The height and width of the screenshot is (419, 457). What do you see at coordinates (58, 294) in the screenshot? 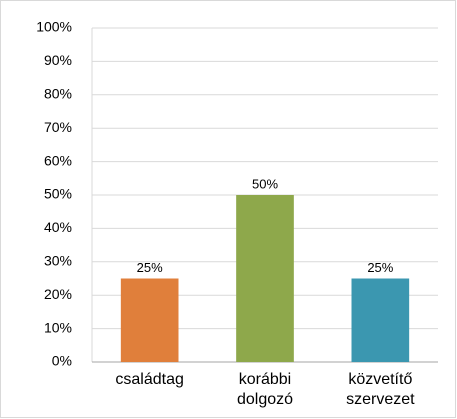
I see `y-tick-label: 20%` at bounding box center [58, 294].